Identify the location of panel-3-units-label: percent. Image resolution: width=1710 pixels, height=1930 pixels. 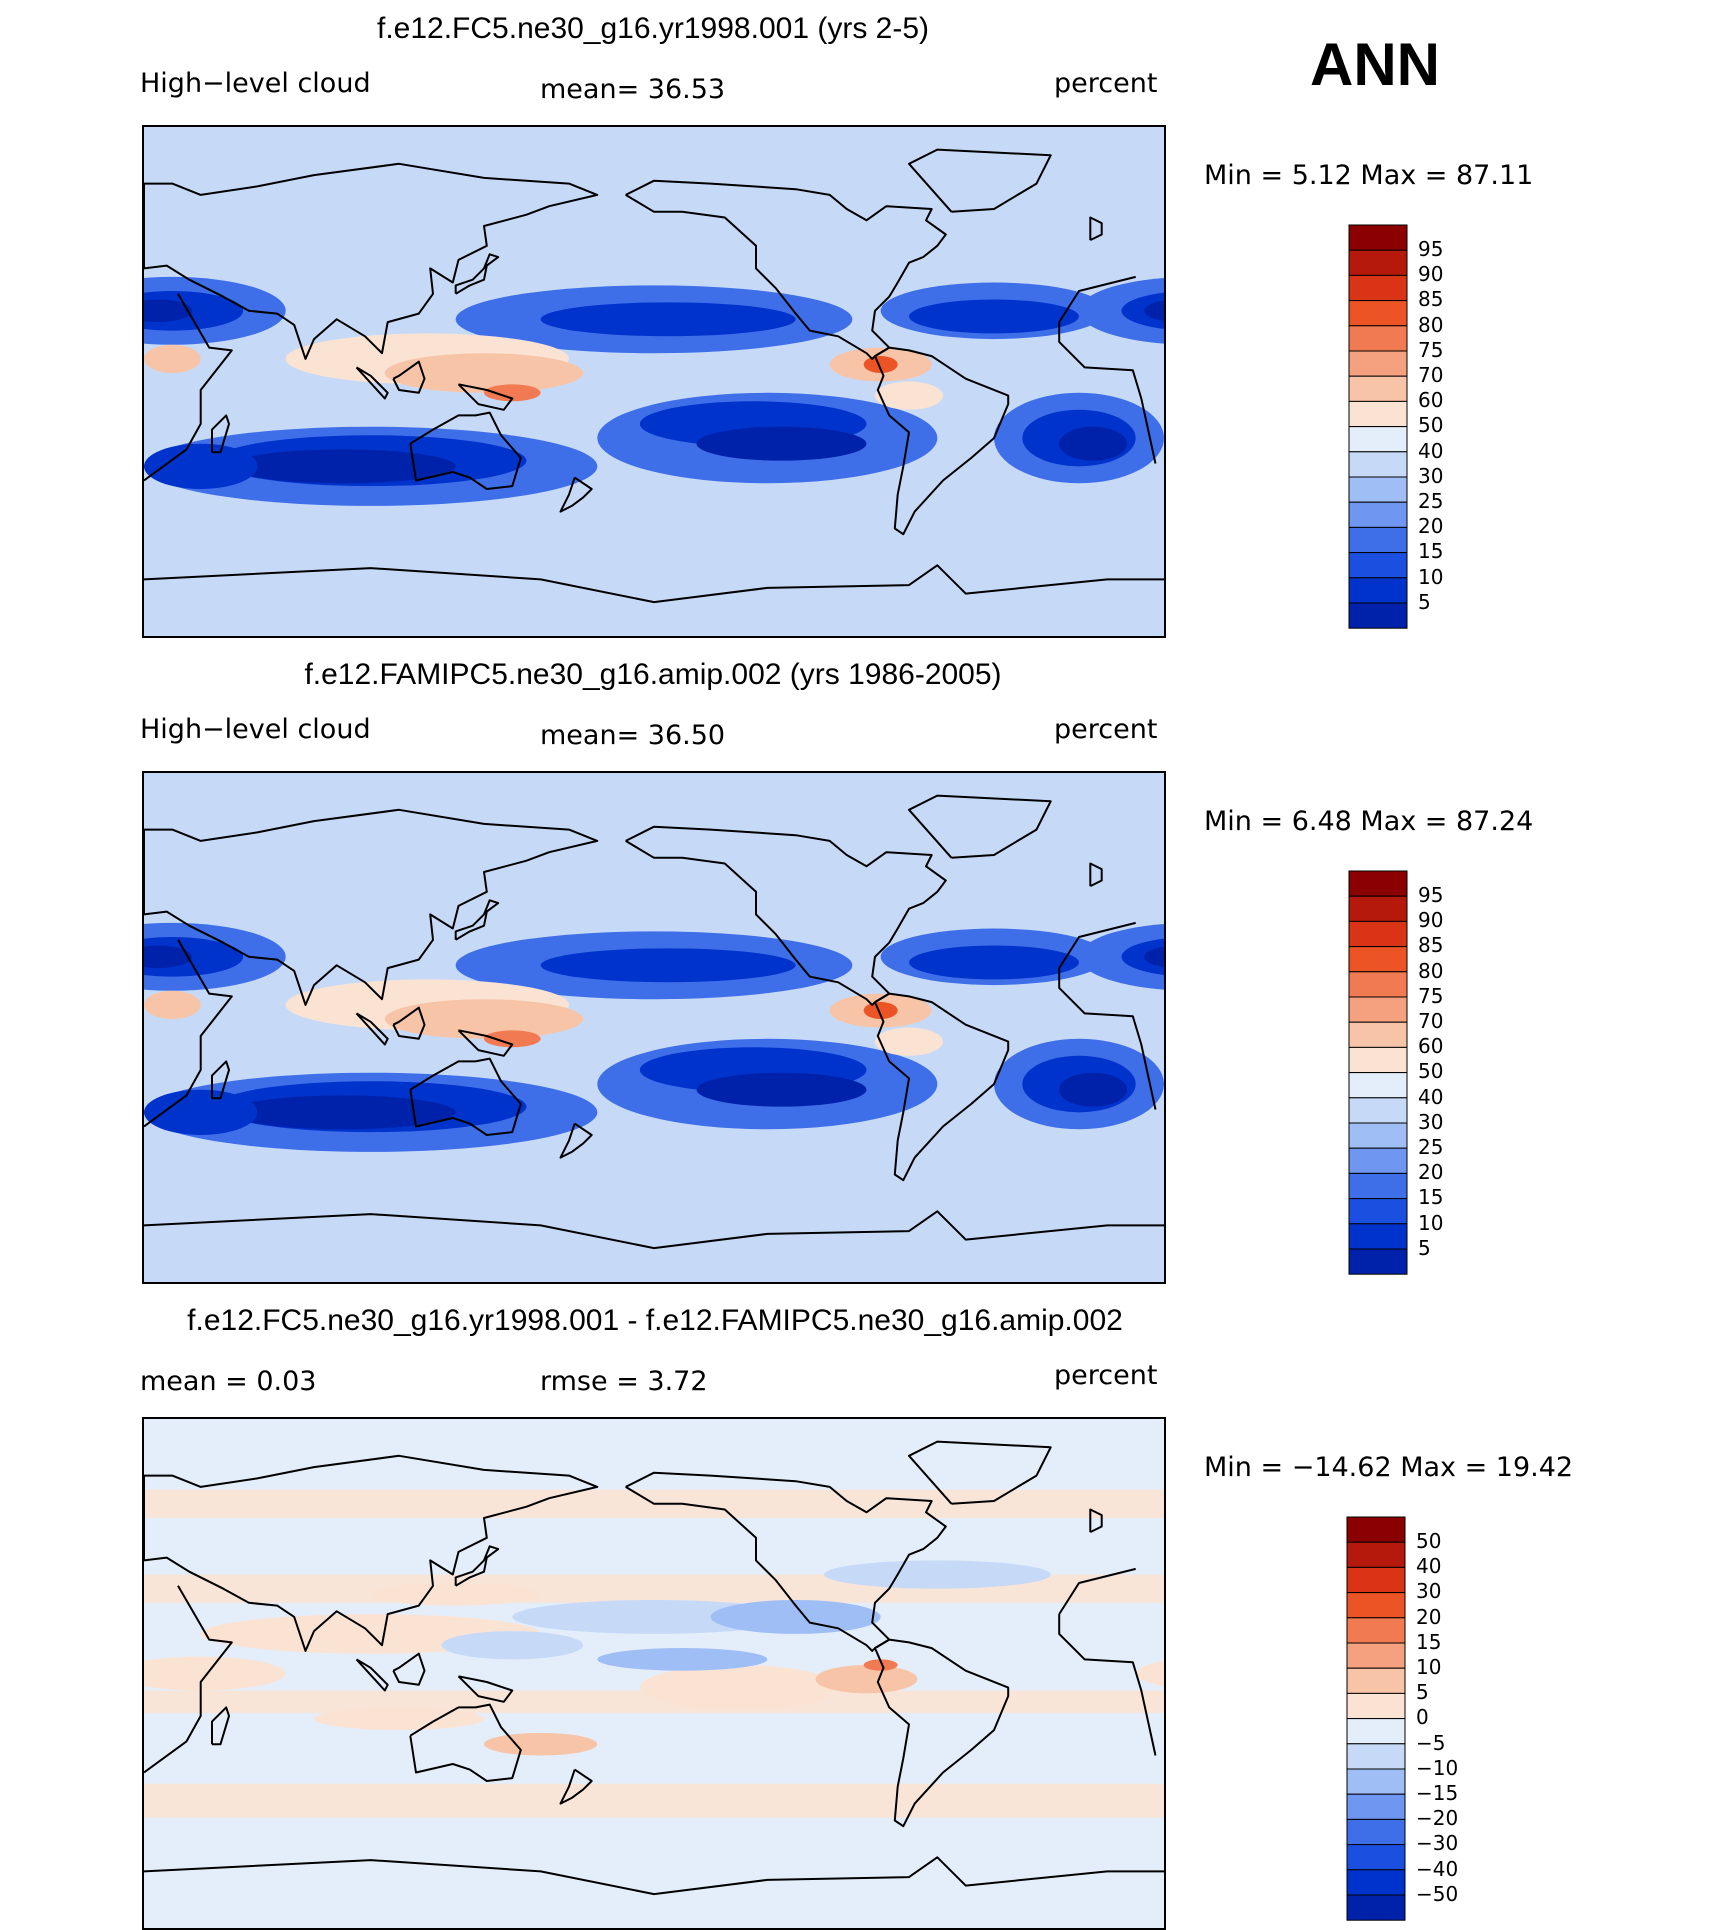
(1106, 1375).